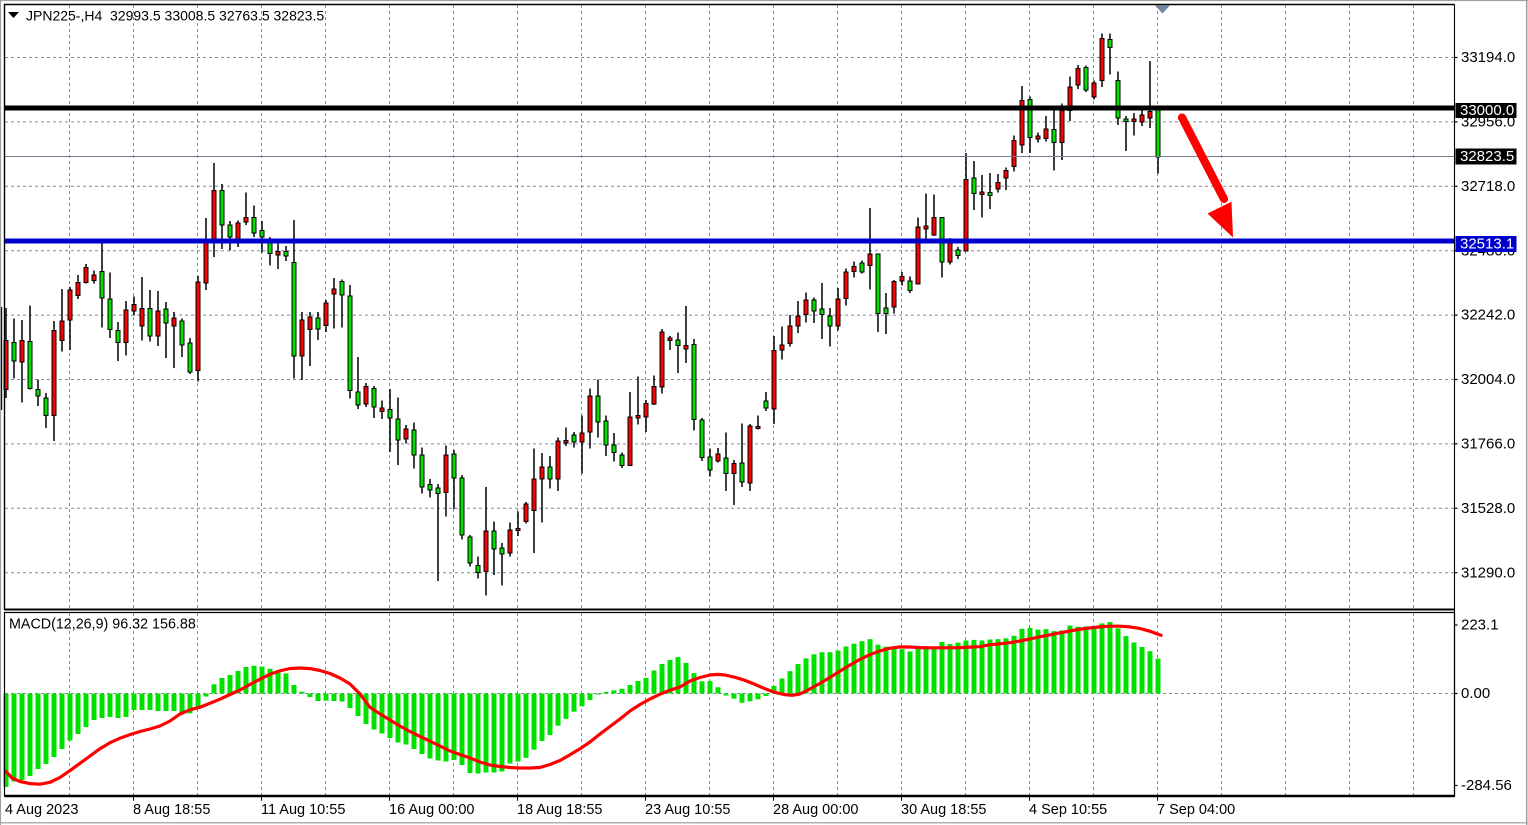  What do you see at coordinates (1068, 810) in the screenshot?
I see `svg-text: 4 Sep 10:55` at bounding box center [1068, 810].